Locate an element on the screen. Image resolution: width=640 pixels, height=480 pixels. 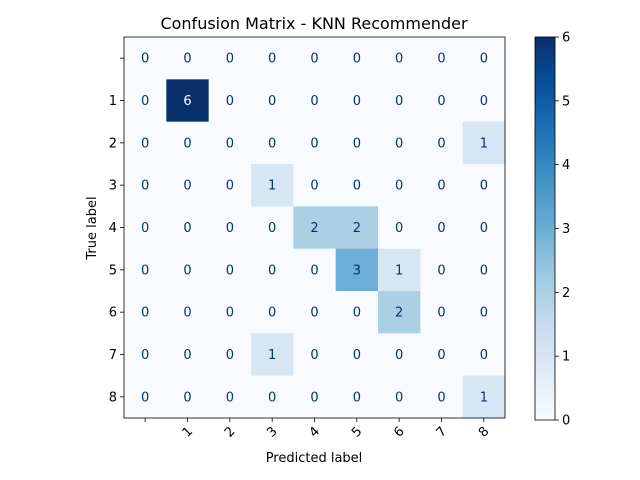
y-tick-label: 6 is located at coordinates (113, 313).